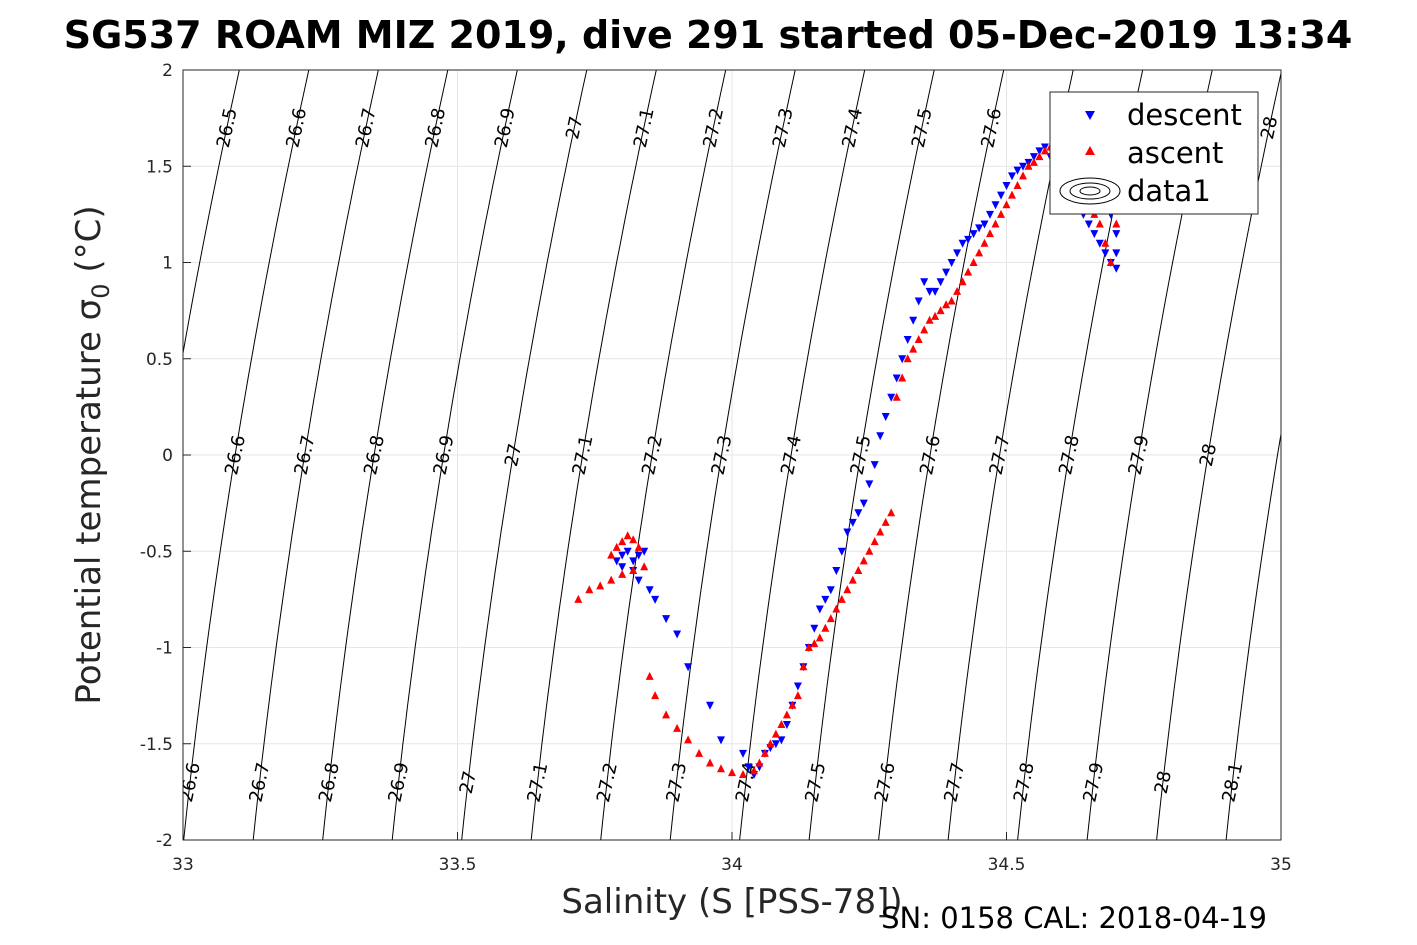  What do you see at coordinates (89, 244) in the screenshot?
I see `y-axis-label-unit: (°C)` at bounding box center [89, 244].